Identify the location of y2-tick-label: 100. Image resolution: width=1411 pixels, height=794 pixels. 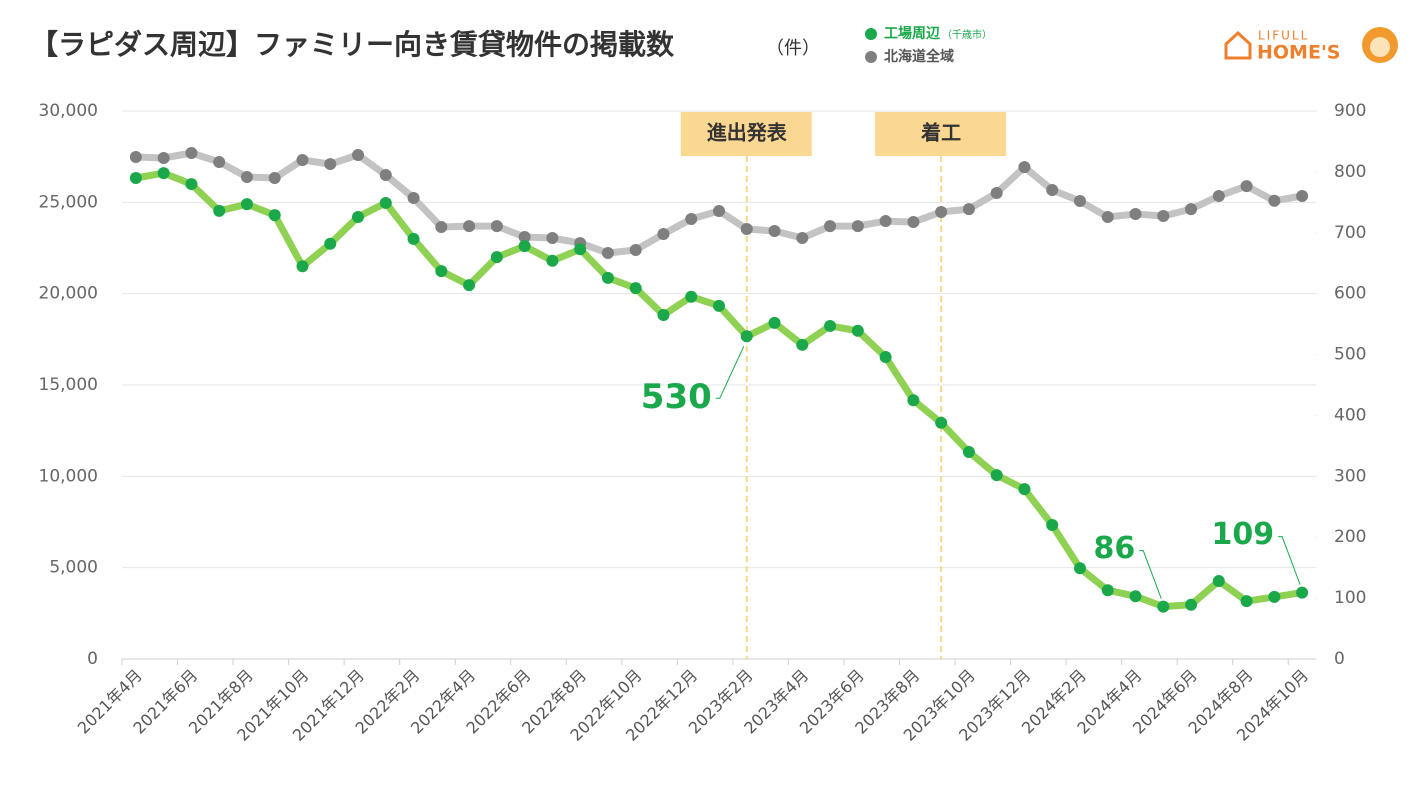
(1350, 598).